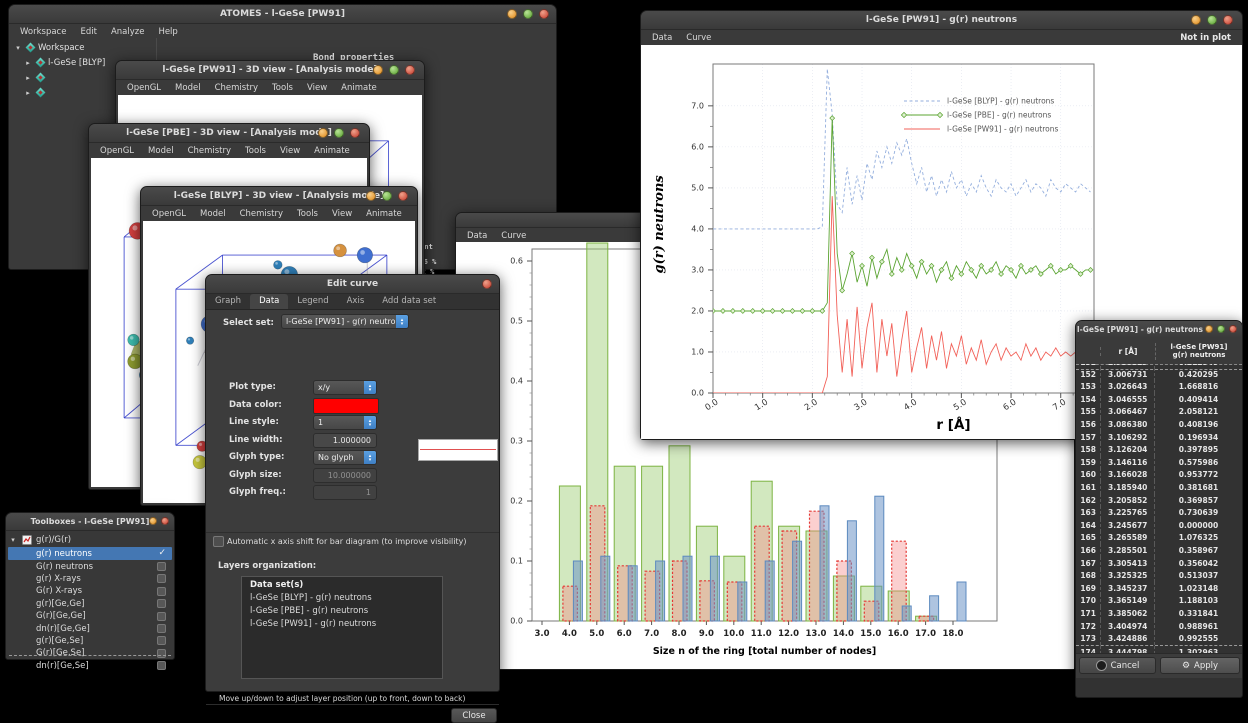 This screenshot has width=1248, height=723. Describe the element at coordinates (90, 539) in the screenshot. I see `toolbox-root-row: ▾ g(r)/G(r)` at that location.